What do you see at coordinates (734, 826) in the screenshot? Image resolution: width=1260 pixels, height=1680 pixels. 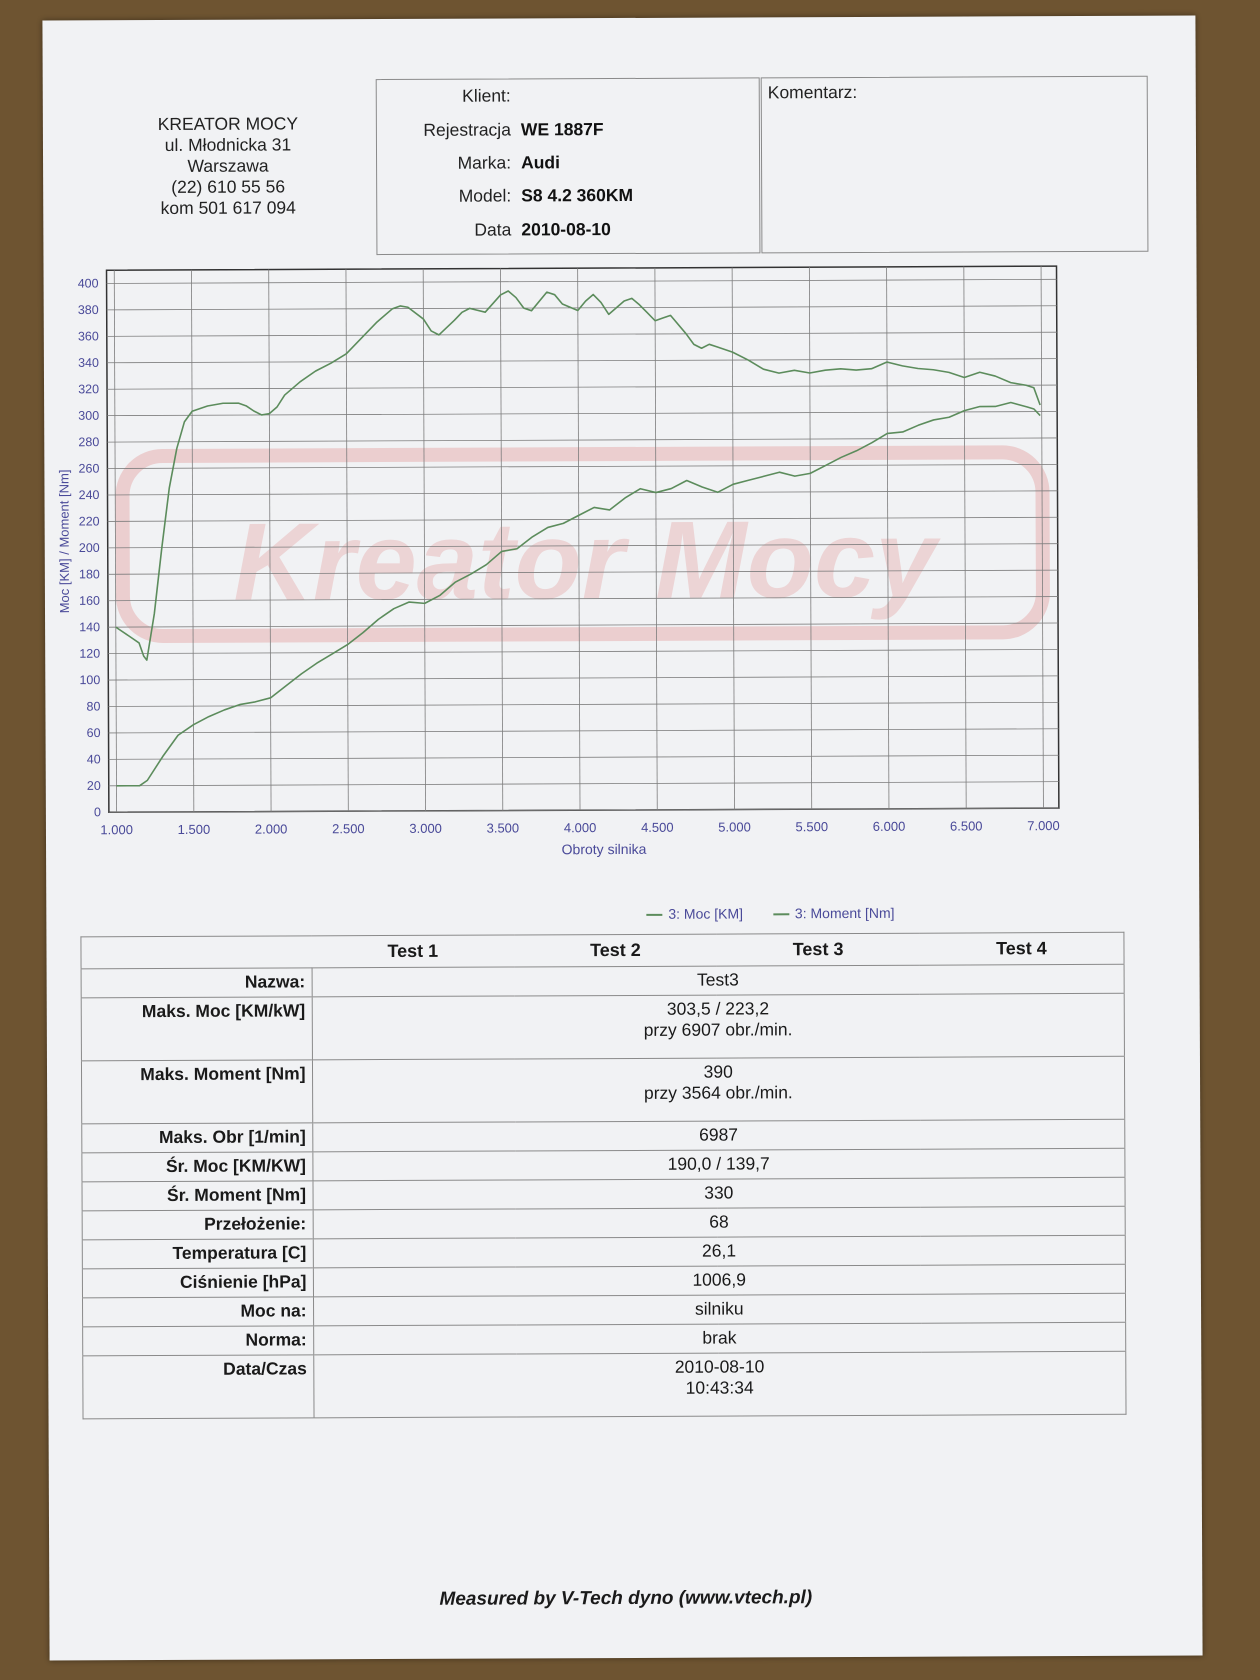 I see `x-tick-label: 5.000` at bounding box center [734, 826].